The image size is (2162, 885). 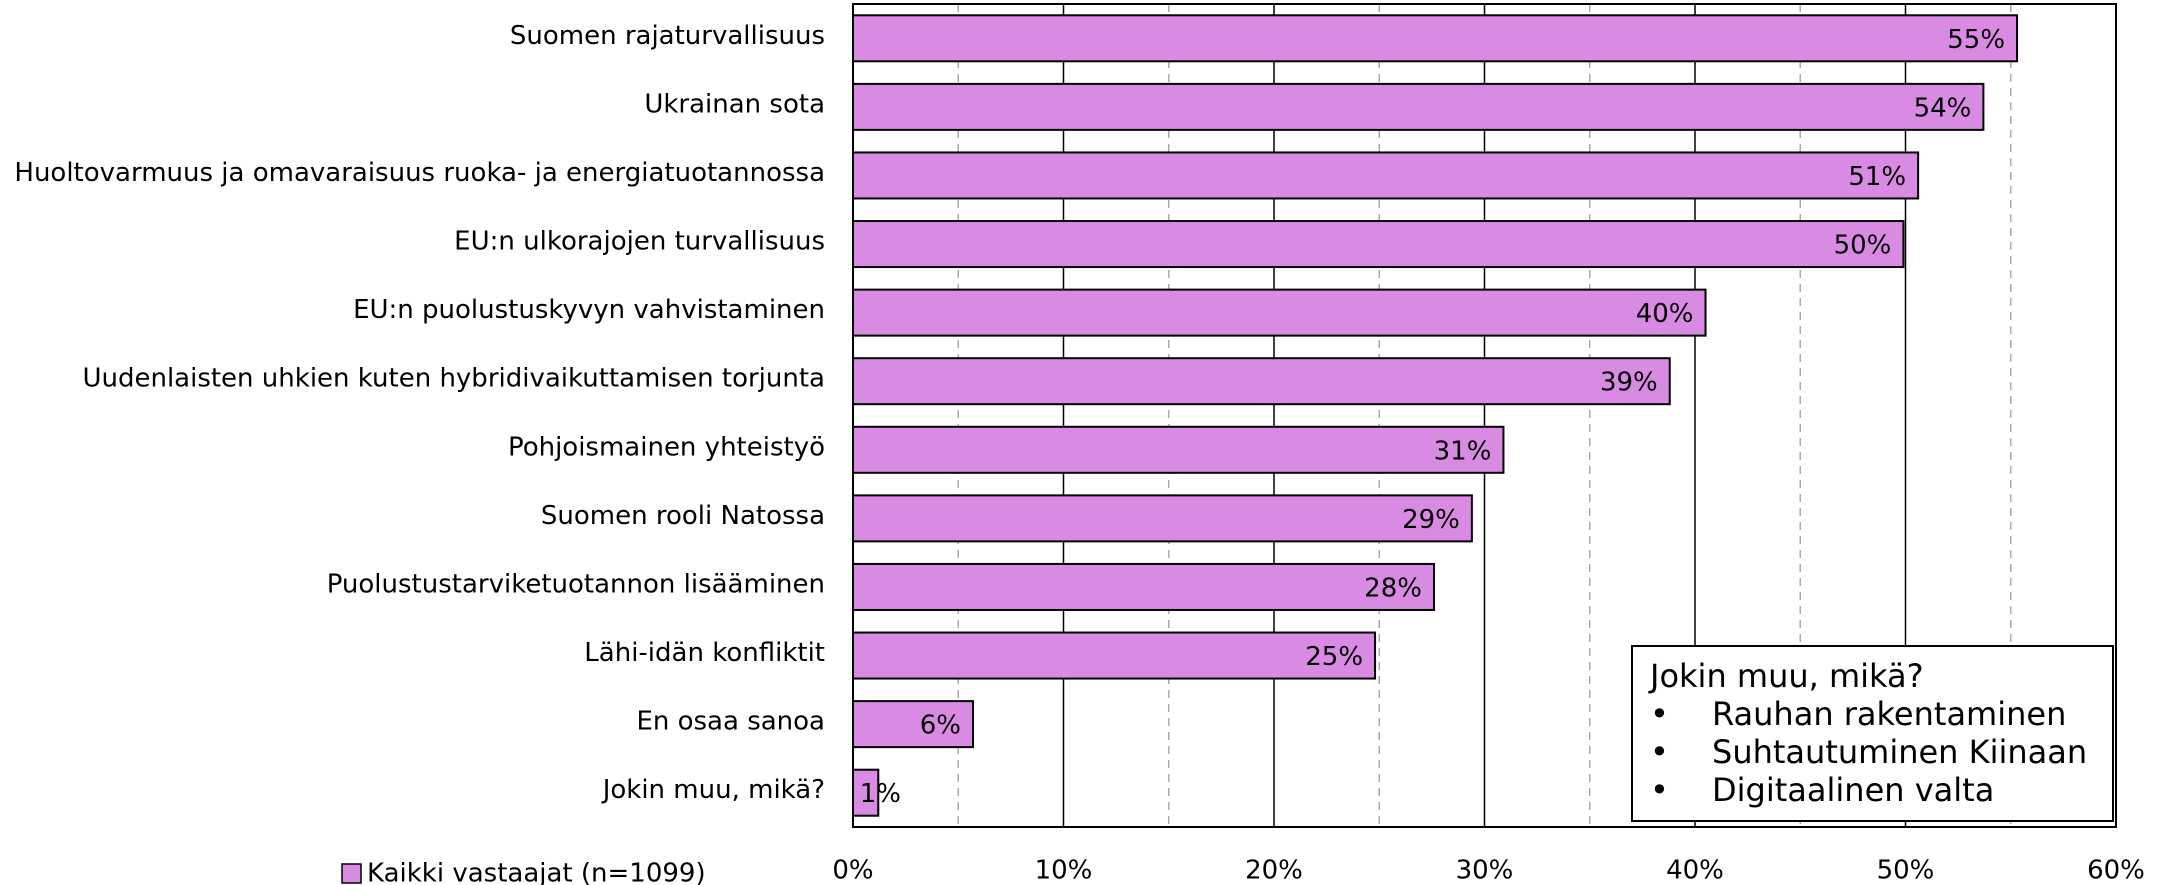 What do you see at coordinates (1943, 108) in the screenshot?
I see `value-label: 54%` at bounding box center [1943, 108].